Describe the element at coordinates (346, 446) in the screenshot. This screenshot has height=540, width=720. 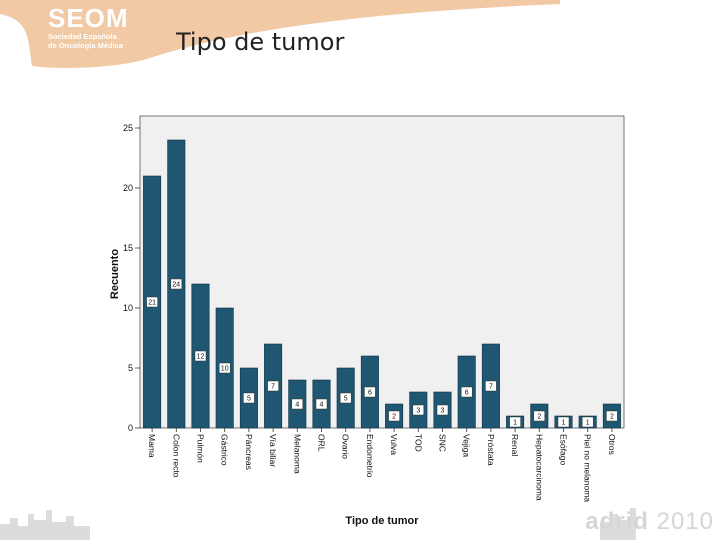
I see `x-tick-label: Ovario` at that location.